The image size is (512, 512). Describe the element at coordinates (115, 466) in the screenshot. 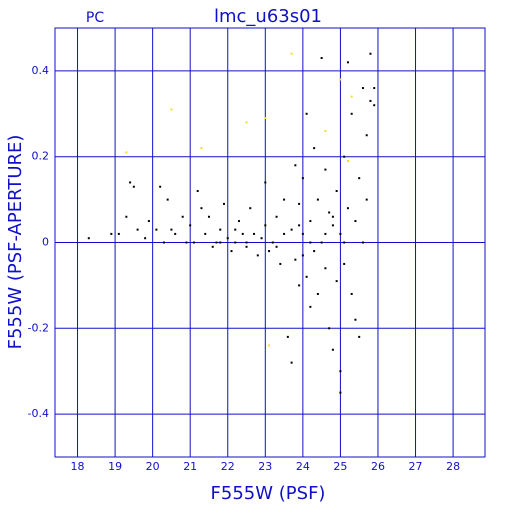

I see `x-tick-label: 19` at that location.